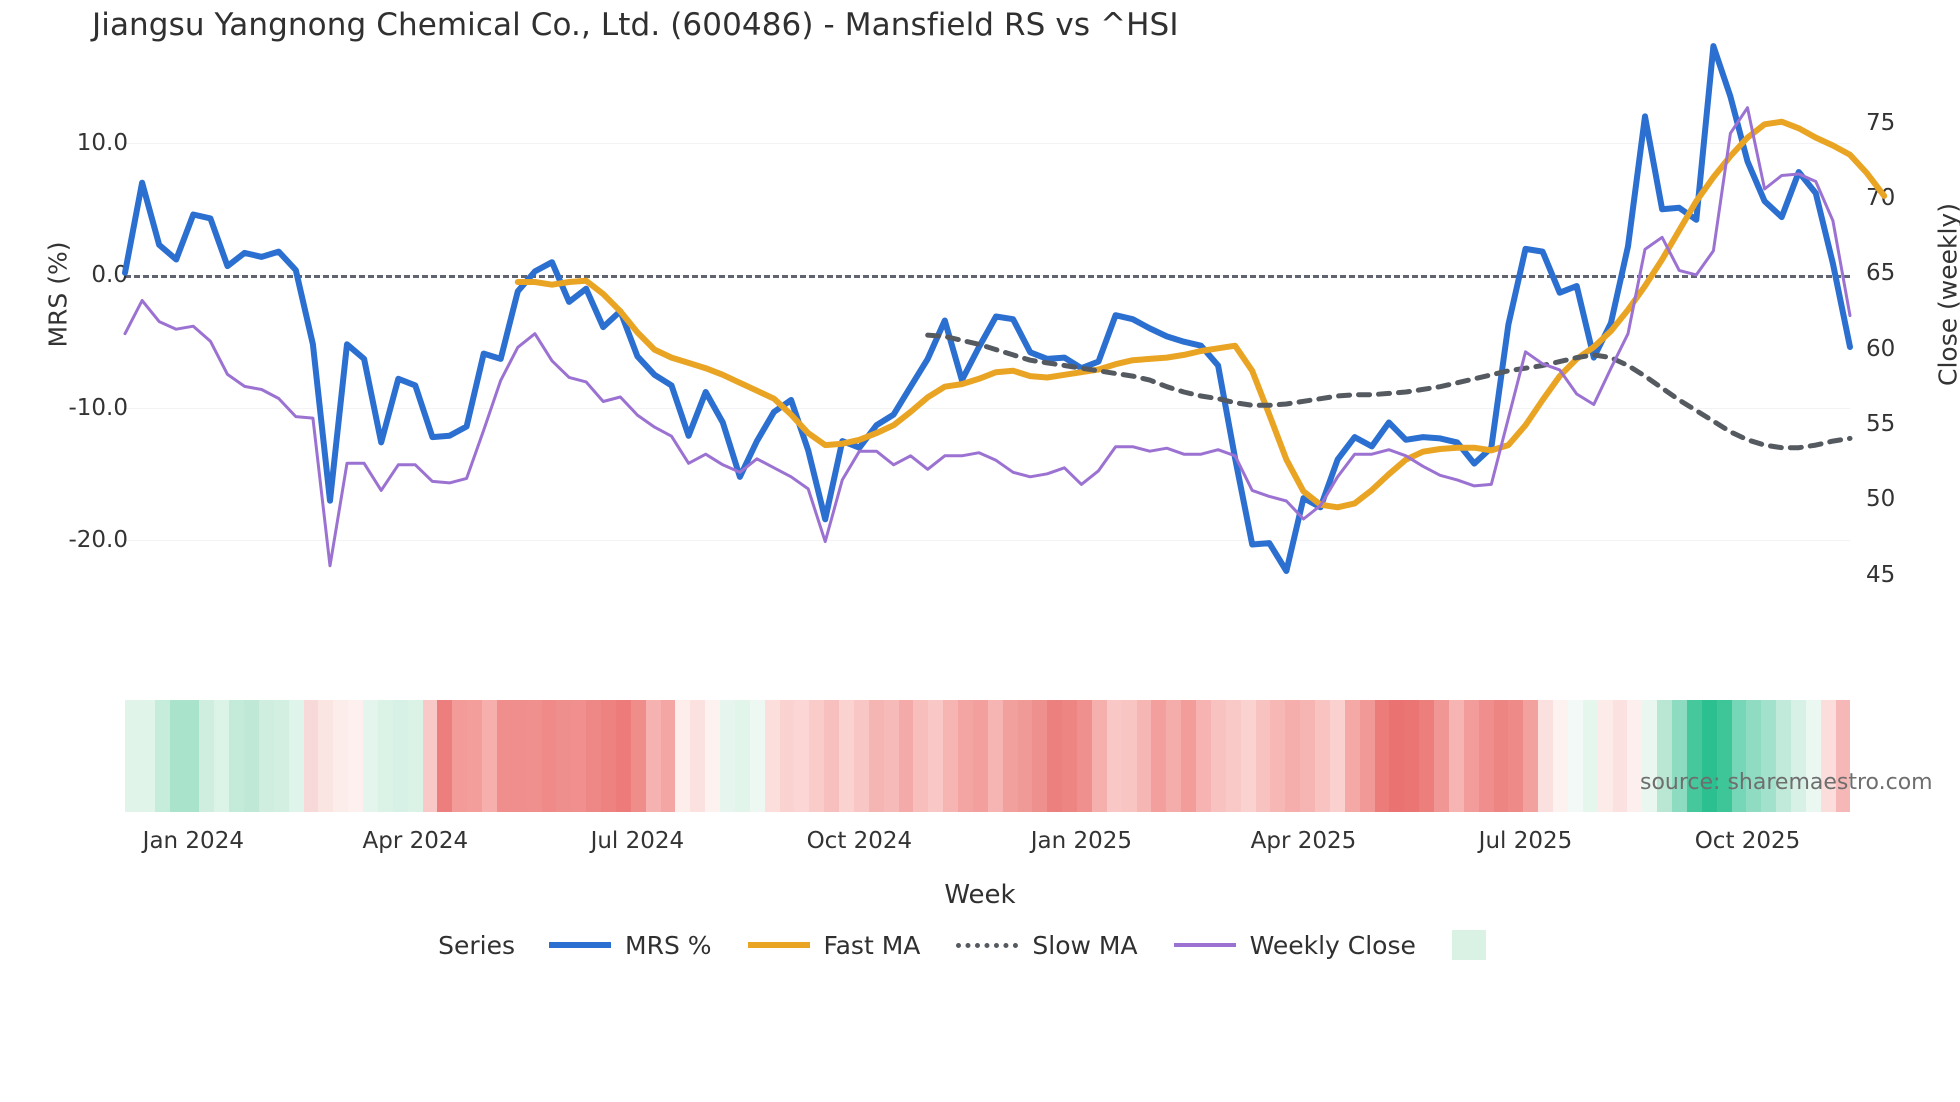 The height and width of the screenshot is (1102, 1960). Describe the element at coordinates (1946, 294) in the screenshot. I see `y-axis-label-right: Close (weekly)` at that location.